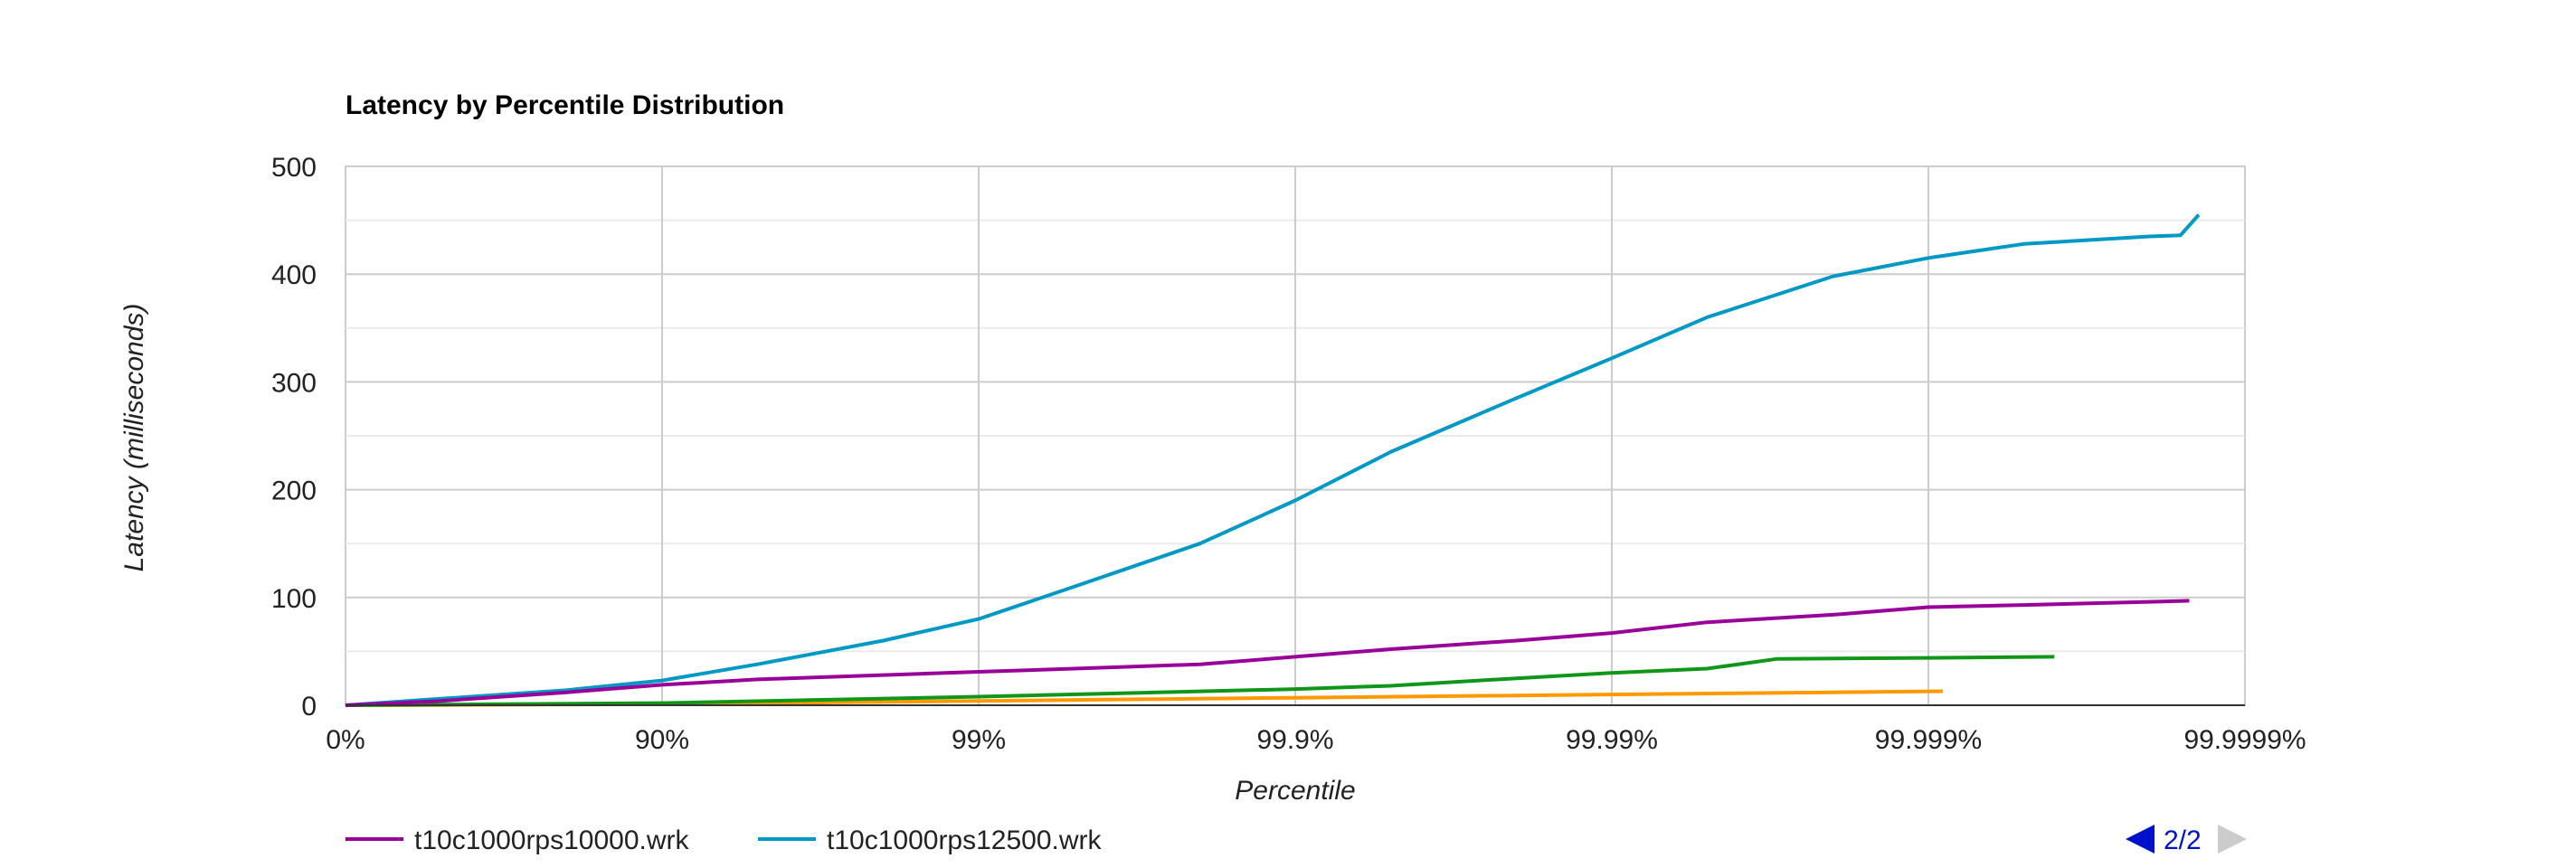 Image resolution: width=2576 pixels, height=868 pixels. I want to click on legend-label-series-1: t10c1000rps10000.wrk, so click(552, 841).